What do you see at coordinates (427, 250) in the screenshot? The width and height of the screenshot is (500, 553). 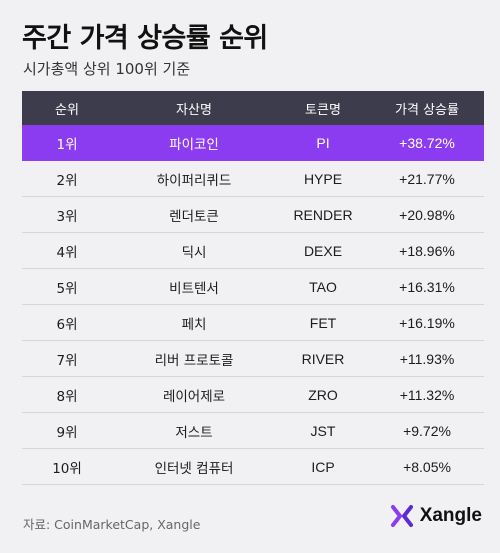 I see `cell-price-change: +18.96%` at bounding box center [427, 250].